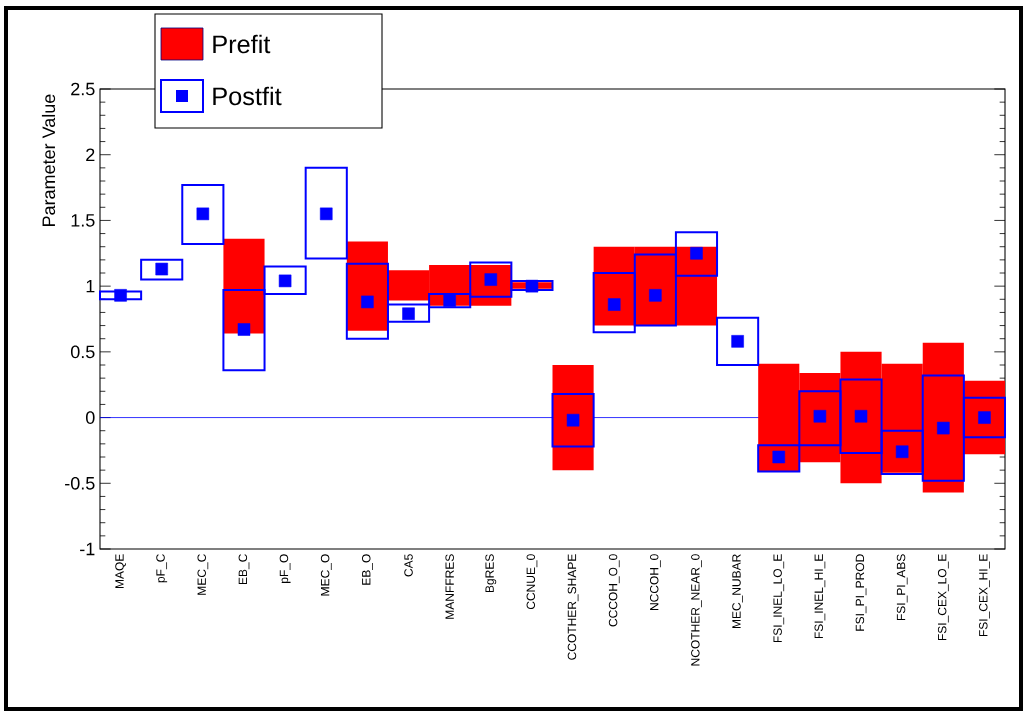  Describe the element at coordinates (90, 154) in the screenshot. I see `y-tick-label: 2` at that location.